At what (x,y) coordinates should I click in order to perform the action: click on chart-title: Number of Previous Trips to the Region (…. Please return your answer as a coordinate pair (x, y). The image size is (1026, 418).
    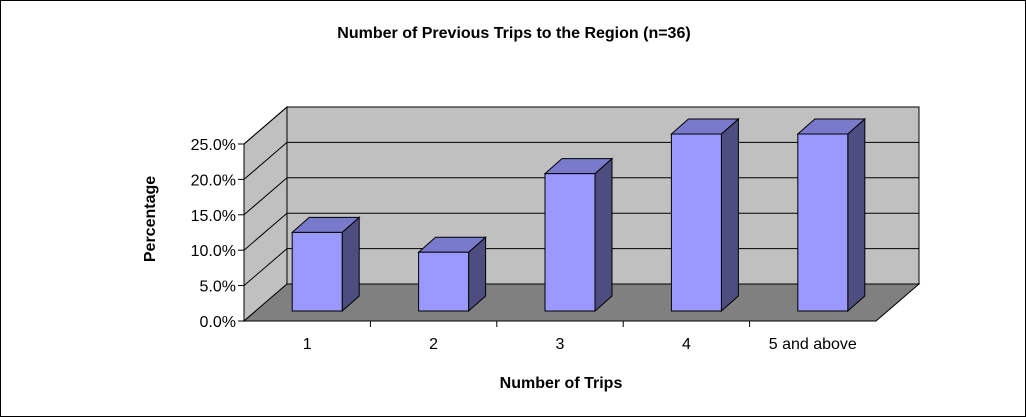
    Looking at the image, I should click on (513, 33).